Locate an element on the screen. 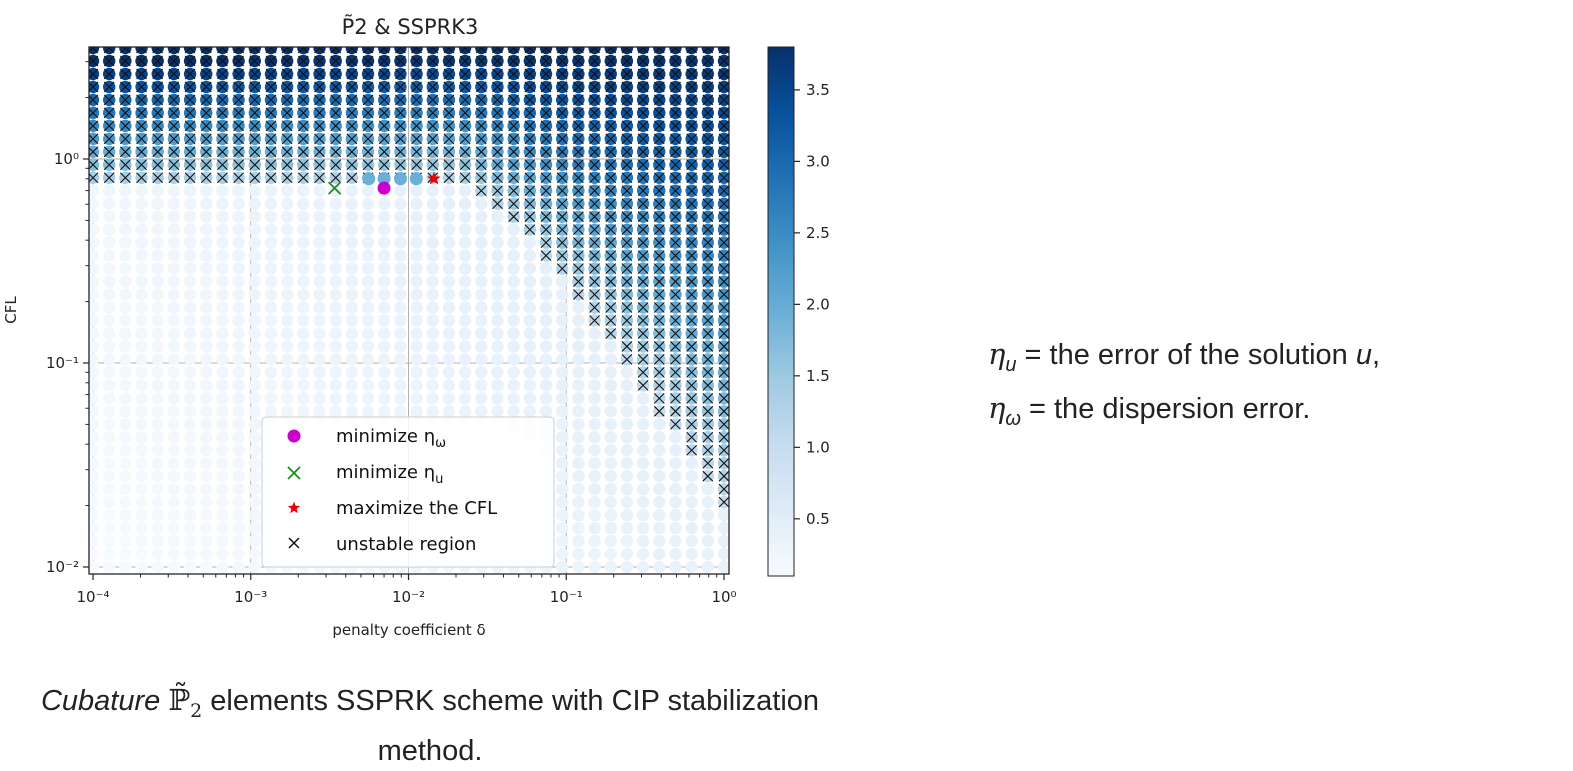 The image size is (1573, 771). y-tick-label: 10⁰ is located at coordinates (66, 159).